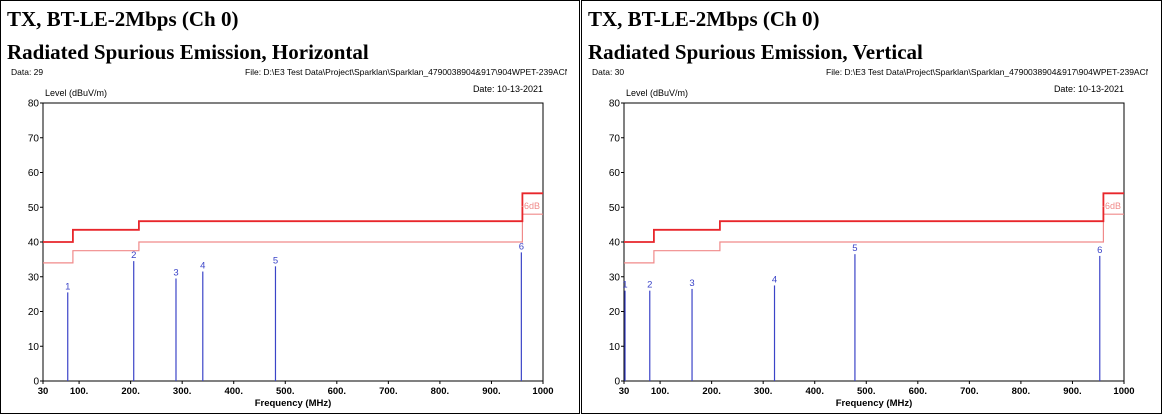  What do you see at coordinates (188, 52) in the screenshot?
I see `panel-title-line2: Radiated Spurious Emission, Horizontal` at bounding box center [188, 52].